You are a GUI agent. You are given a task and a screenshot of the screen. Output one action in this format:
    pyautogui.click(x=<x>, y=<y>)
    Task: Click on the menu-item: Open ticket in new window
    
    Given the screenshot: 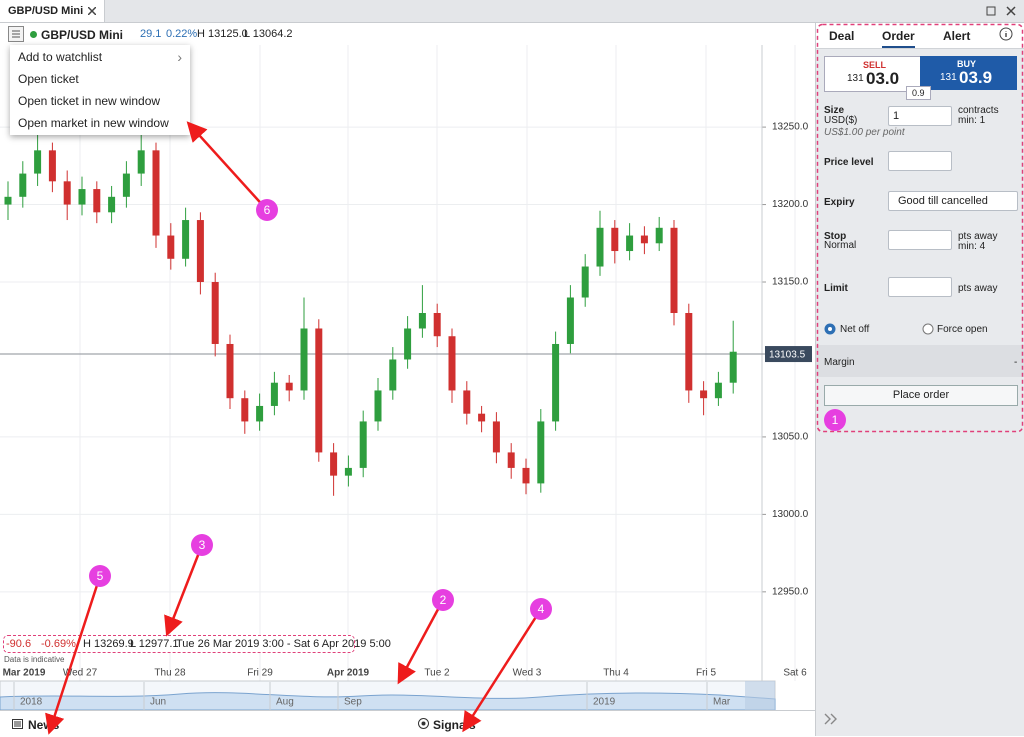 What is the action you would take?
    pyautogui.click(x=89, y=101)
    